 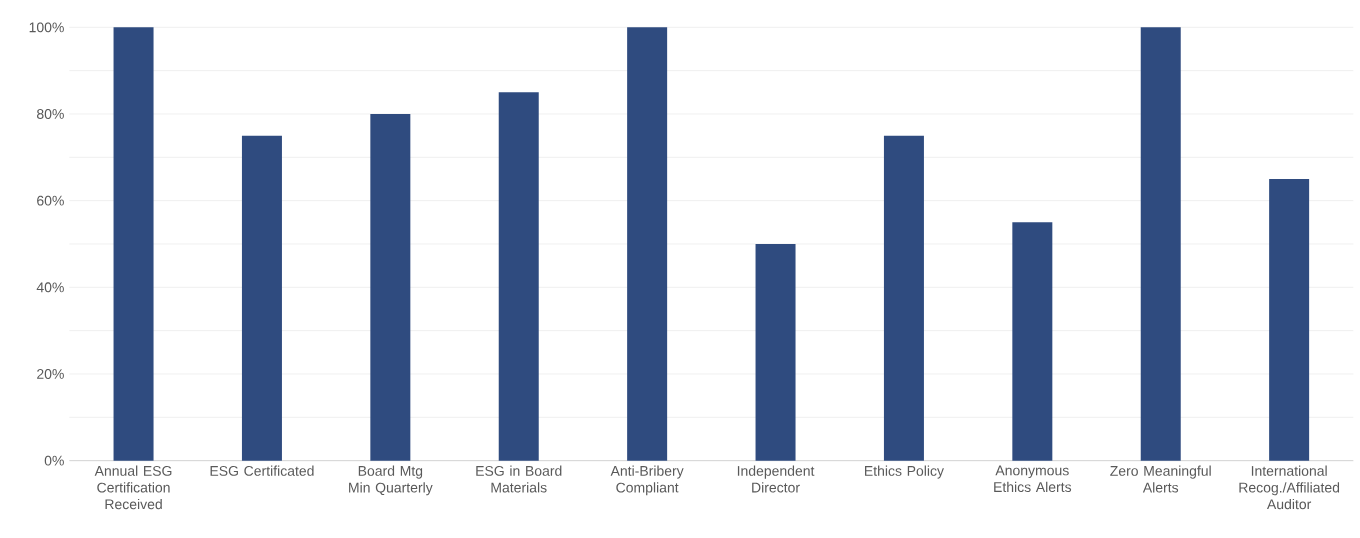 I want to click on x-tick-label: Ethics Policy, so click(x=904, y=472).